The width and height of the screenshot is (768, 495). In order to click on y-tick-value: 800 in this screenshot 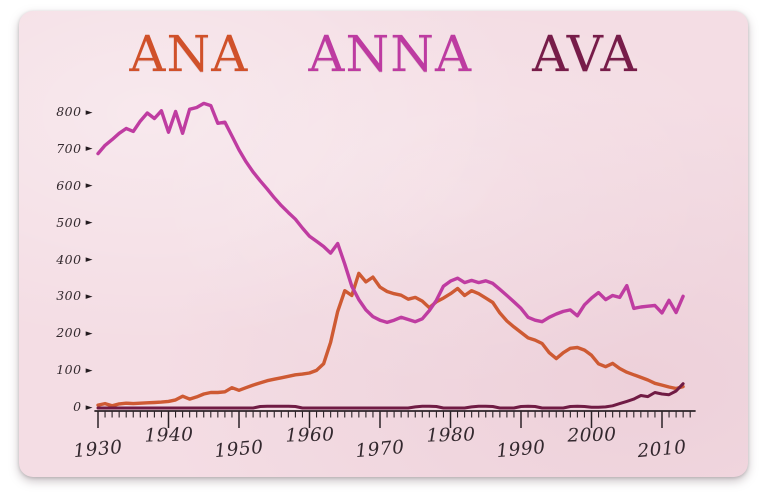, I will do `click(69, 111)`.